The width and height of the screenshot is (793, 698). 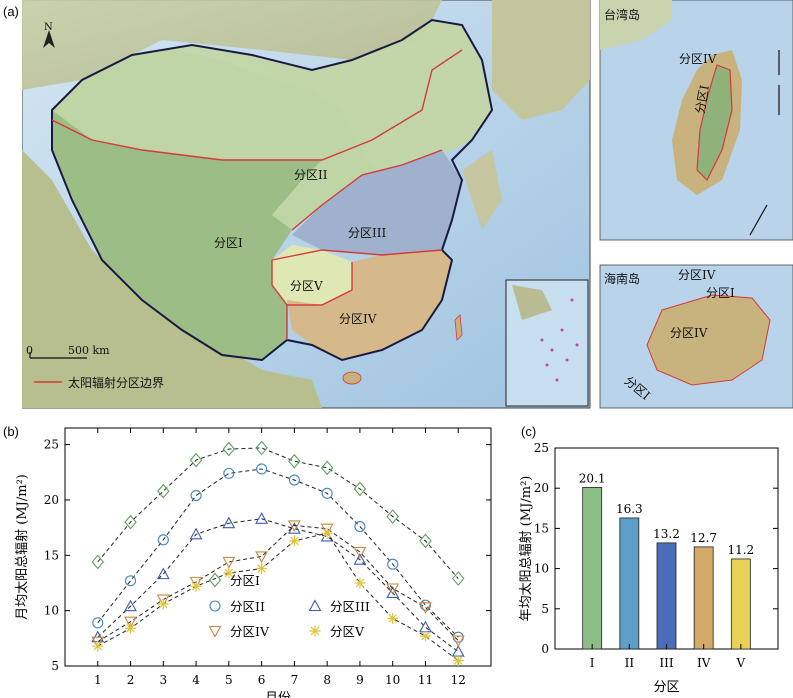 I want to click on hainan-inset, so click(x=696, y=336).